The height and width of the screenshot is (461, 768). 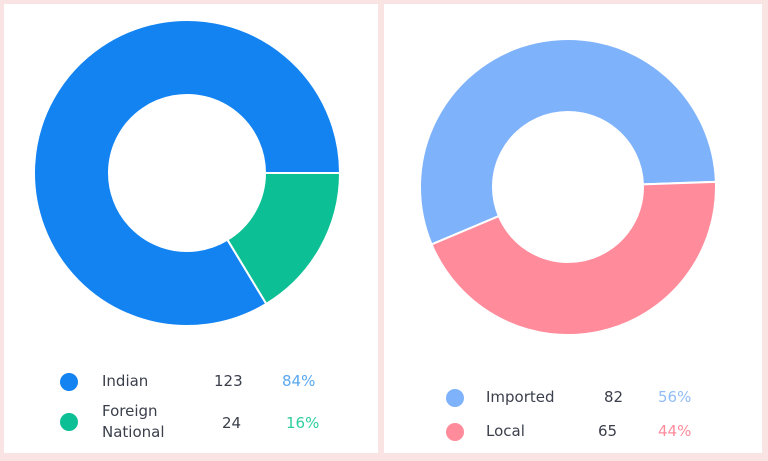 I want to click on legend-label-foreign: Foreign, so click(x=130, y=411).